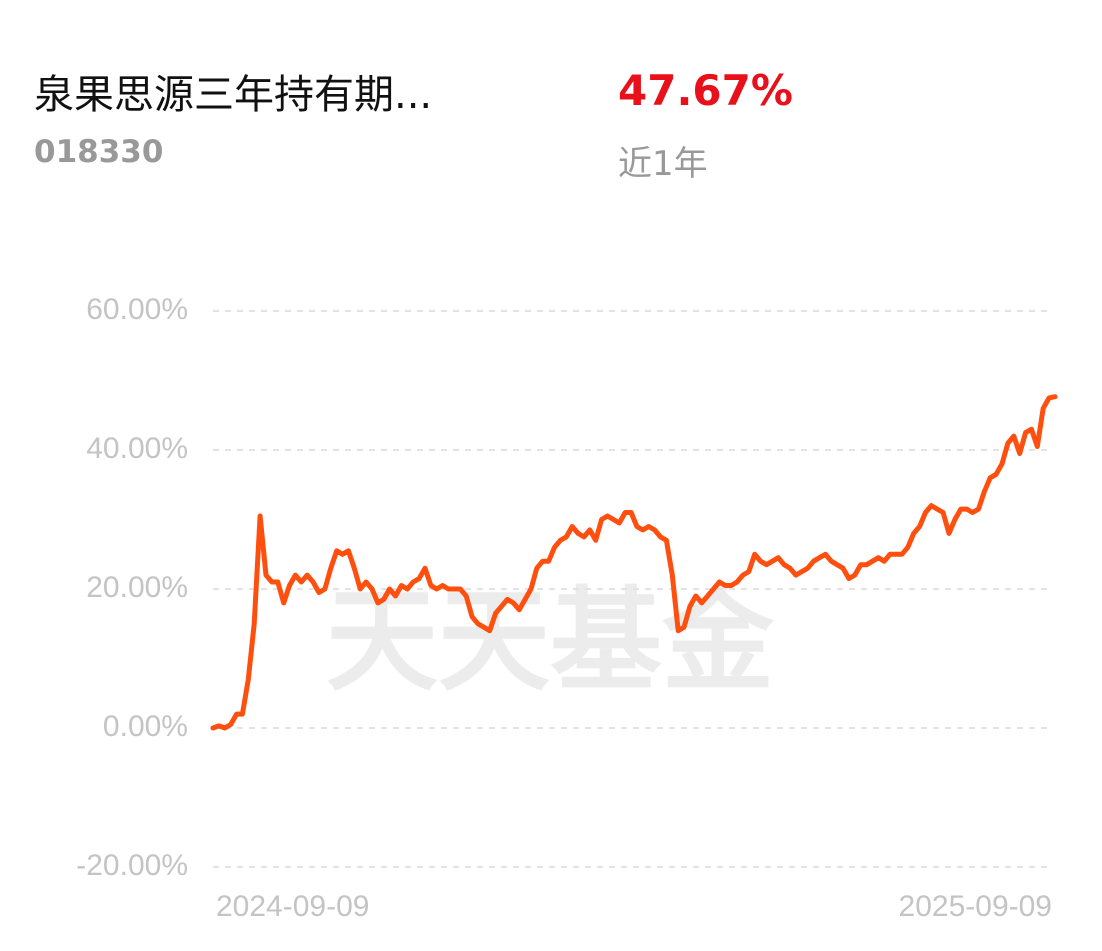  What do you see at coordinates (145, 726) in the screenshot?
I see `y-tick-label: 0.00%` at bounding box center [145, 726].